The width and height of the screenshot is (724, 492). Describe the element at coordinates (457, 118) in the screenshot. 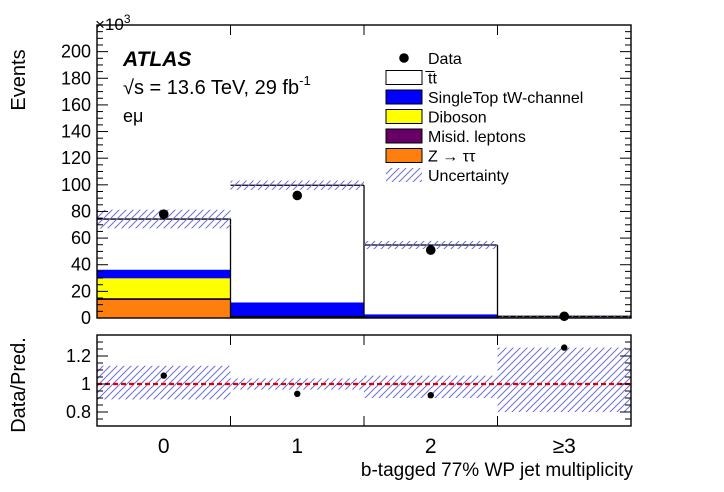

I see `legend-label-3: Diboson` at that location.